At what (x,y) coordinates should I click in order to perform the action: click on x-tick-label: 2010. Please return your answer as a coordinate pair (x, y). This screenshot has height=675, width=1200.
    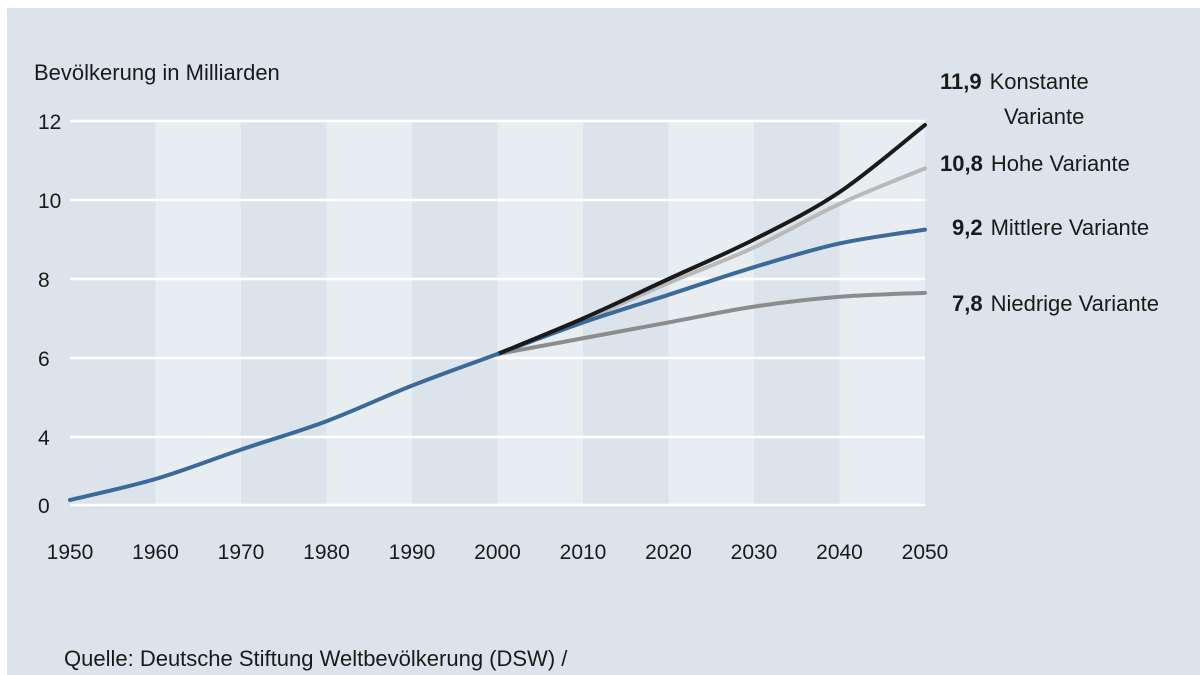
    Looking at the image, I should click on (583, 552).